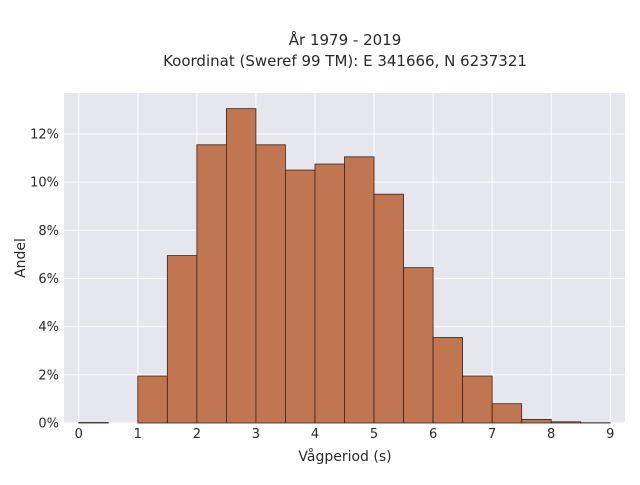  What do you see at coordinates (374, 434) in the screenshot?
I see `x-tick-label: 5` at bounding box center [374, 434].